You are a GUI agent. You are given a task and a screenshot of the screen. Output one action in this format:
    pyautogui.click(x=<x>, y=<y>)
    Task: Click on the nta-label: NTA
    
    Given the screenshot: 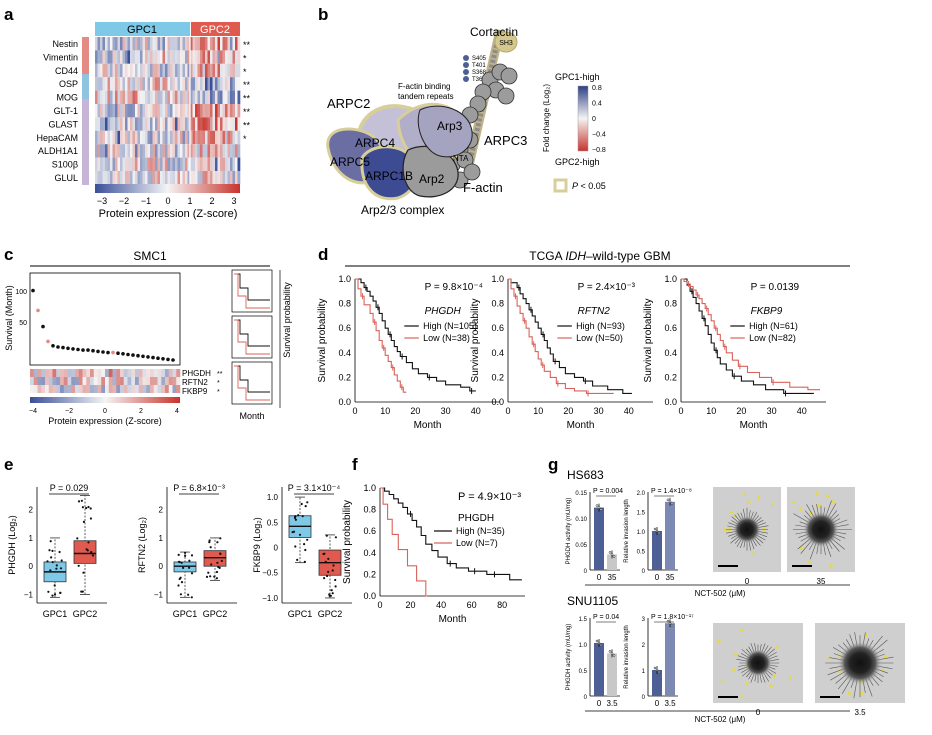 What is the action you would take?
    pyautogui.click(x=461, y=158)
    